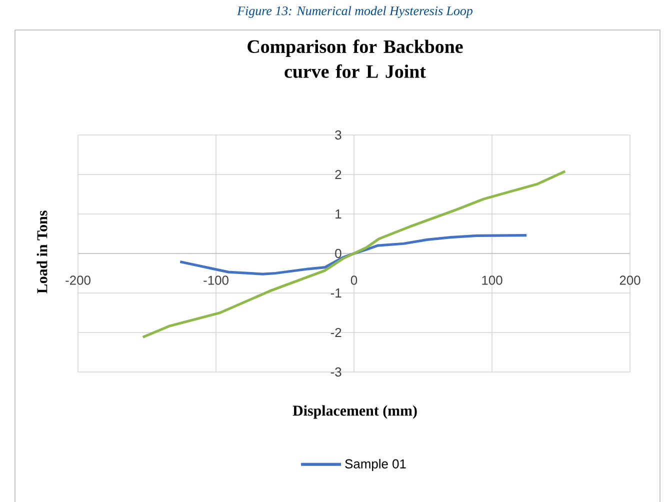 This screenshot has height=502, width=667. I want to click on y-tick-label: 3, so click(338, 135).